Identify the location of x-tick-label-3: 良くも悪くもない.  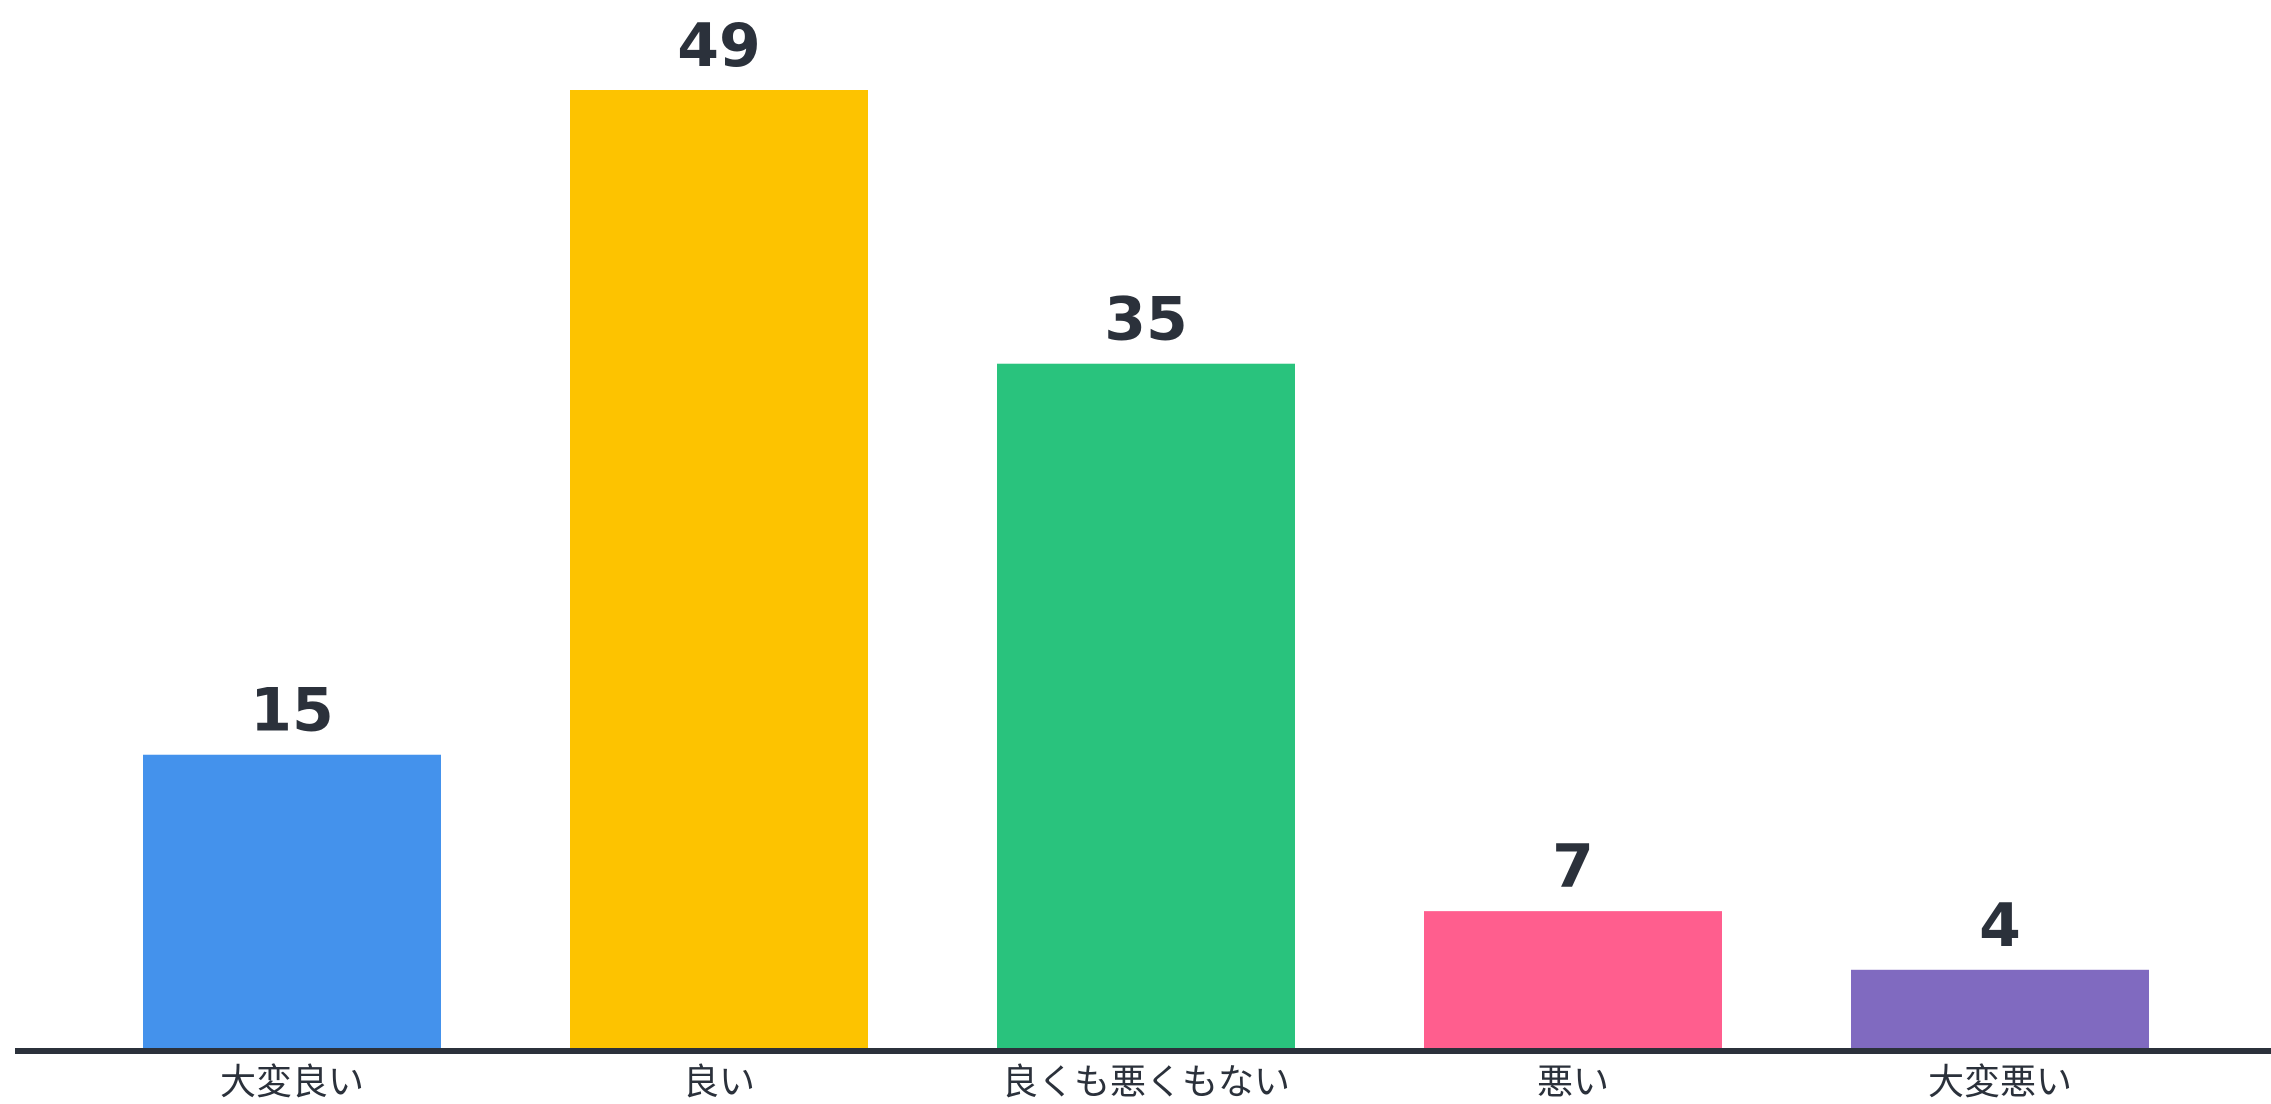
(1146, 1082).